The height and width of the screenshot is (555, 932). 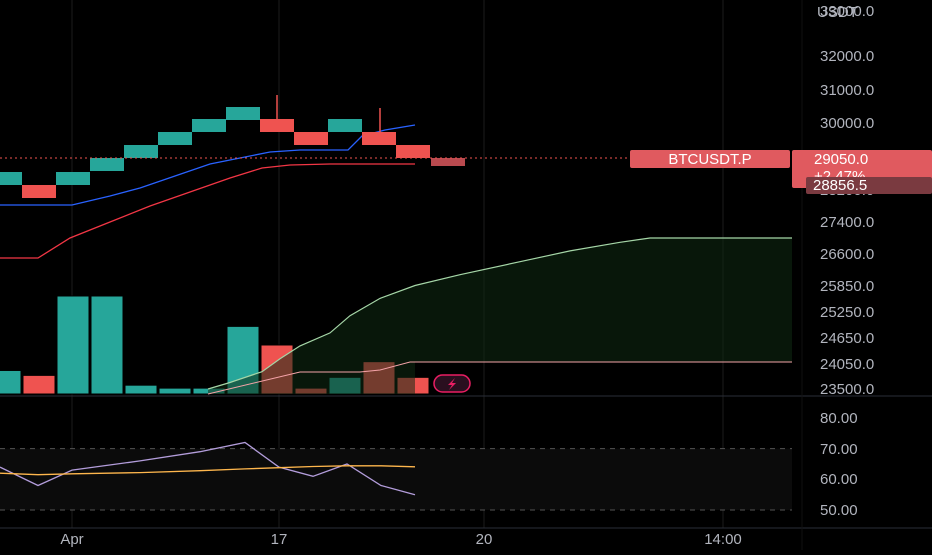 What do you see at coordinates (841, 159) in the screenshot?
I see `last-price-value: 29050.0` at bounding box center [841, 159].